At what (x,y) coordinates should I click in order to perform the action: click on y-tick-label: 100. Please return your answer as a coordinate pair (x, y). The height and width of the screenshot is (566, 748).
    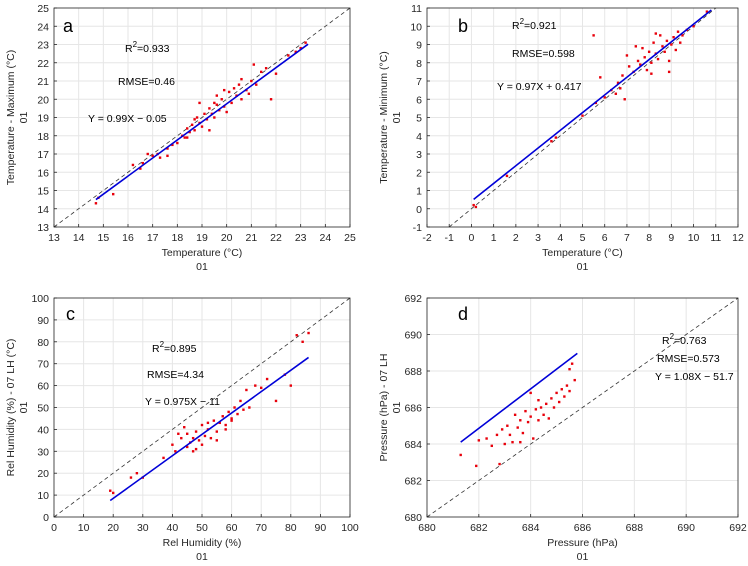
    Looking at the image, I should click on (40, 299).